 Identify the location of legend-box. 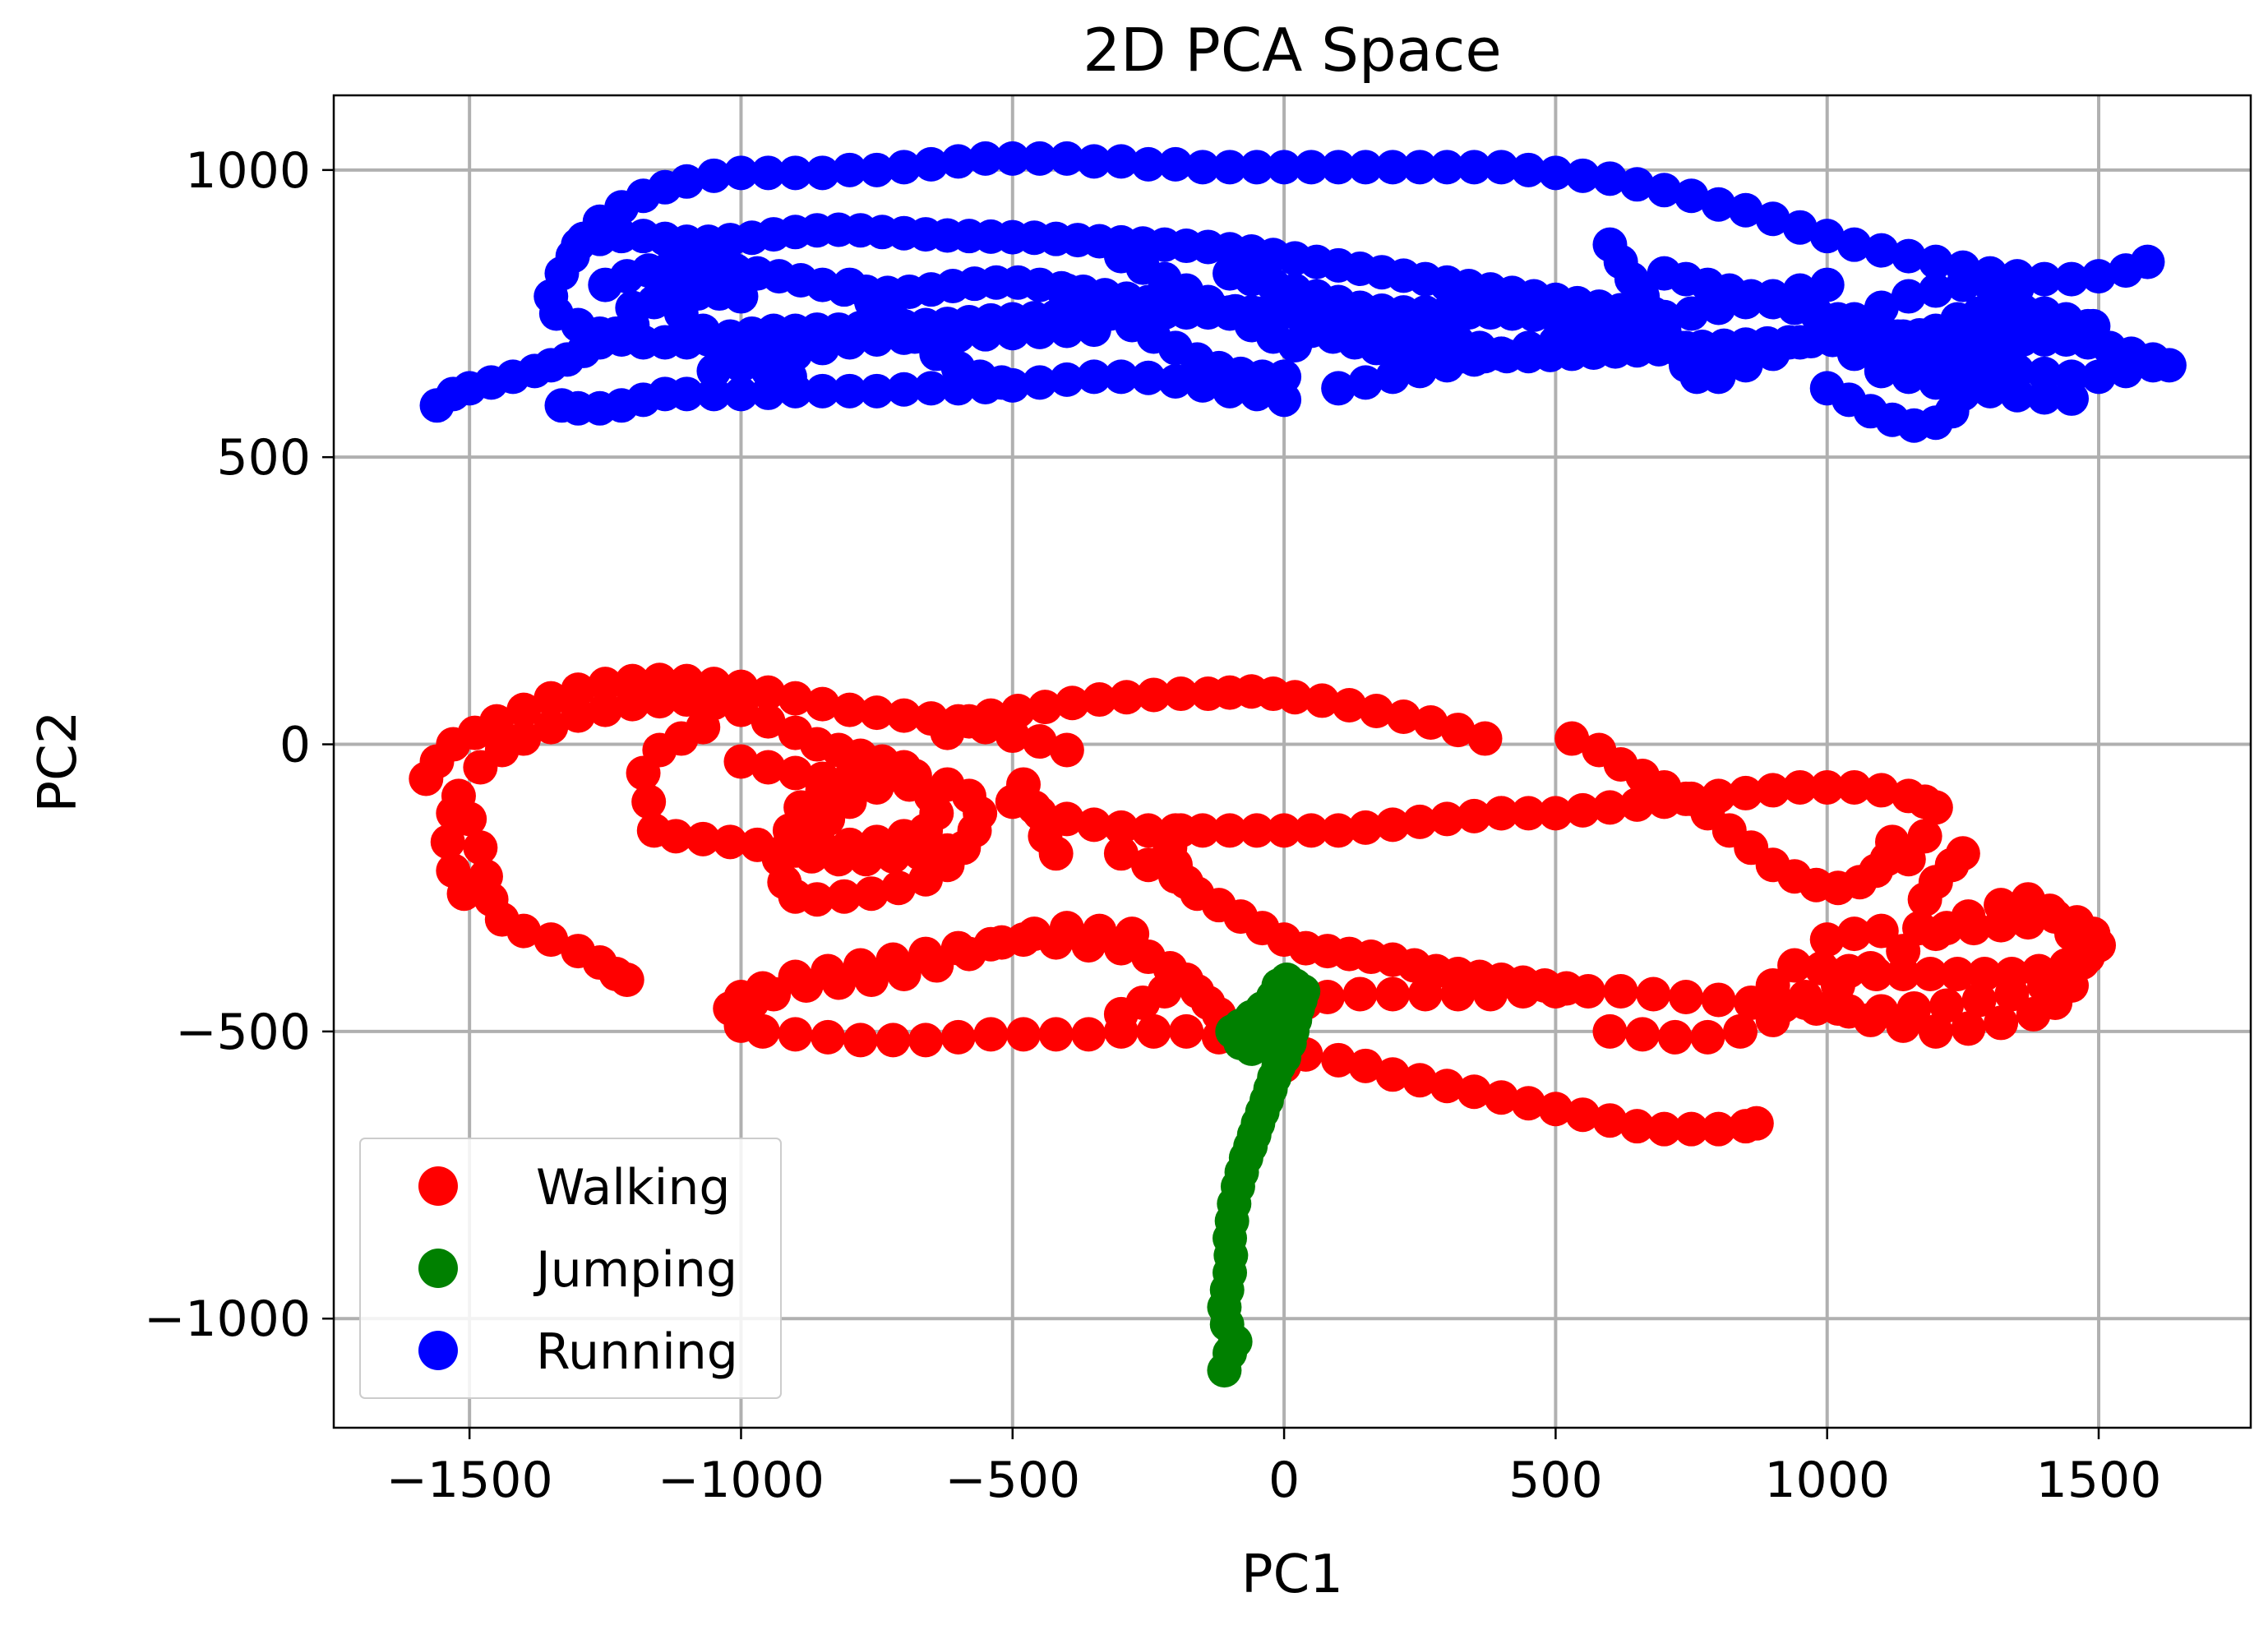
(570, 1269).